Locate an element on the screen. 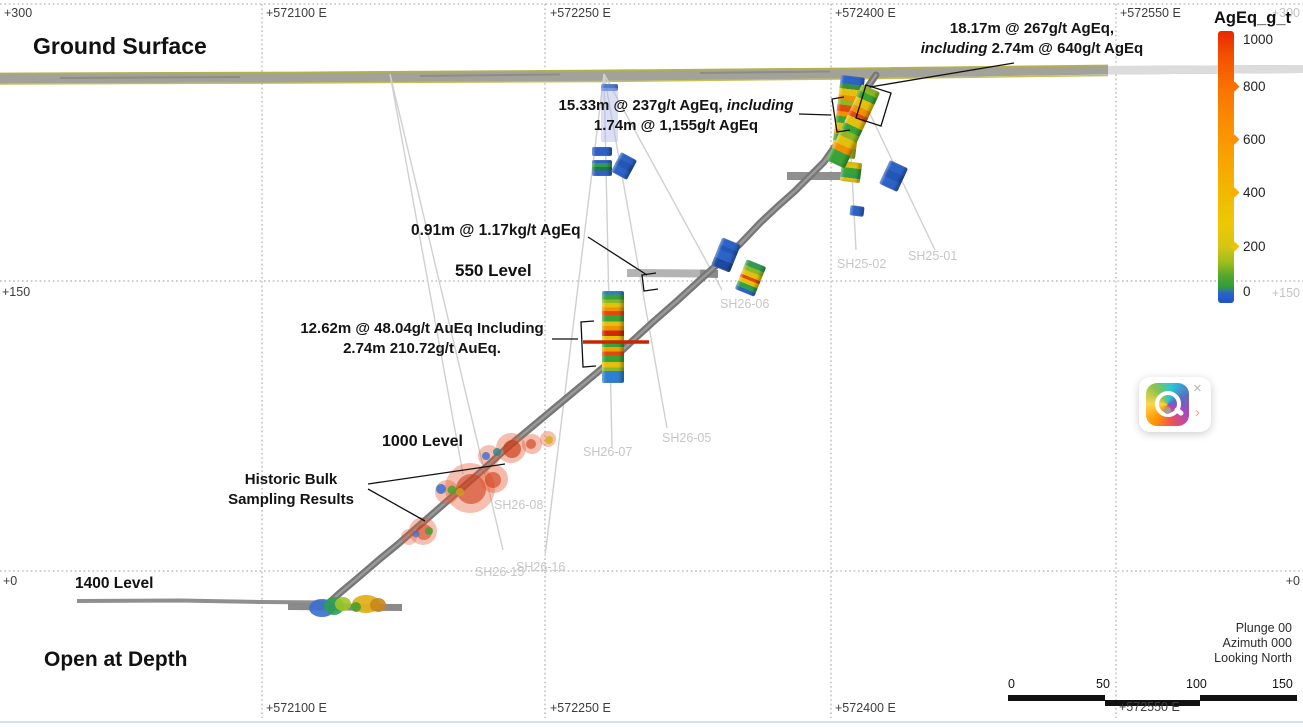 The height and width of the screenshot is (727, 1303). ground-surface-label: Ground Surface is located at coordinates (120, 46).